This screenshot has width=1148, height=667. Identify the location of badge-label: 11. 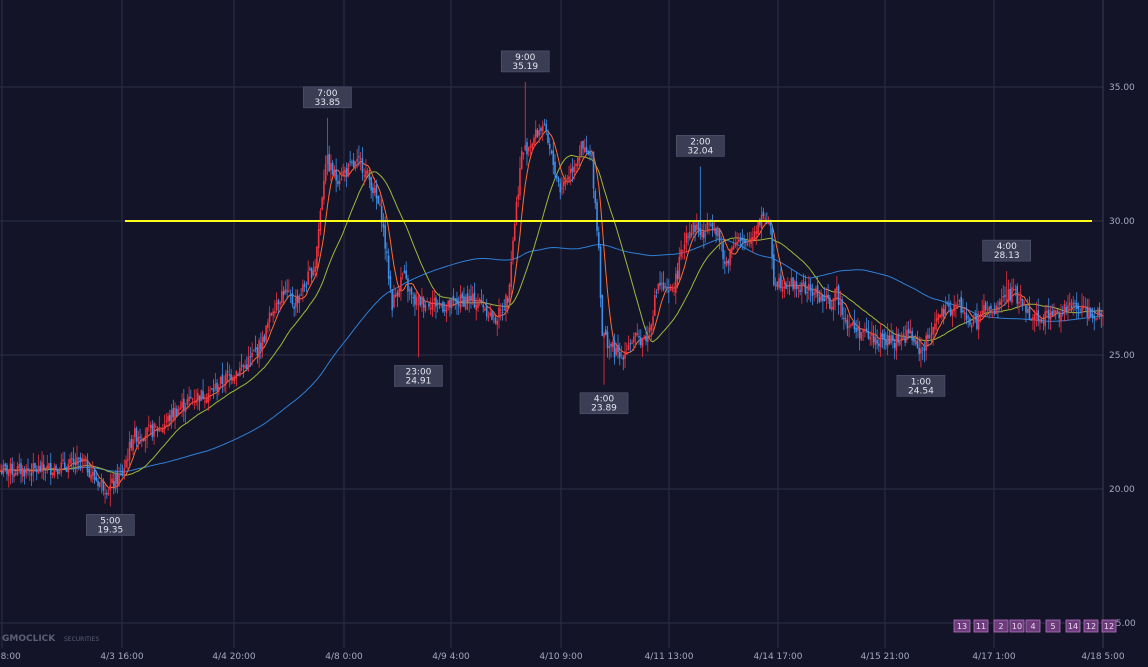
(981, 626).